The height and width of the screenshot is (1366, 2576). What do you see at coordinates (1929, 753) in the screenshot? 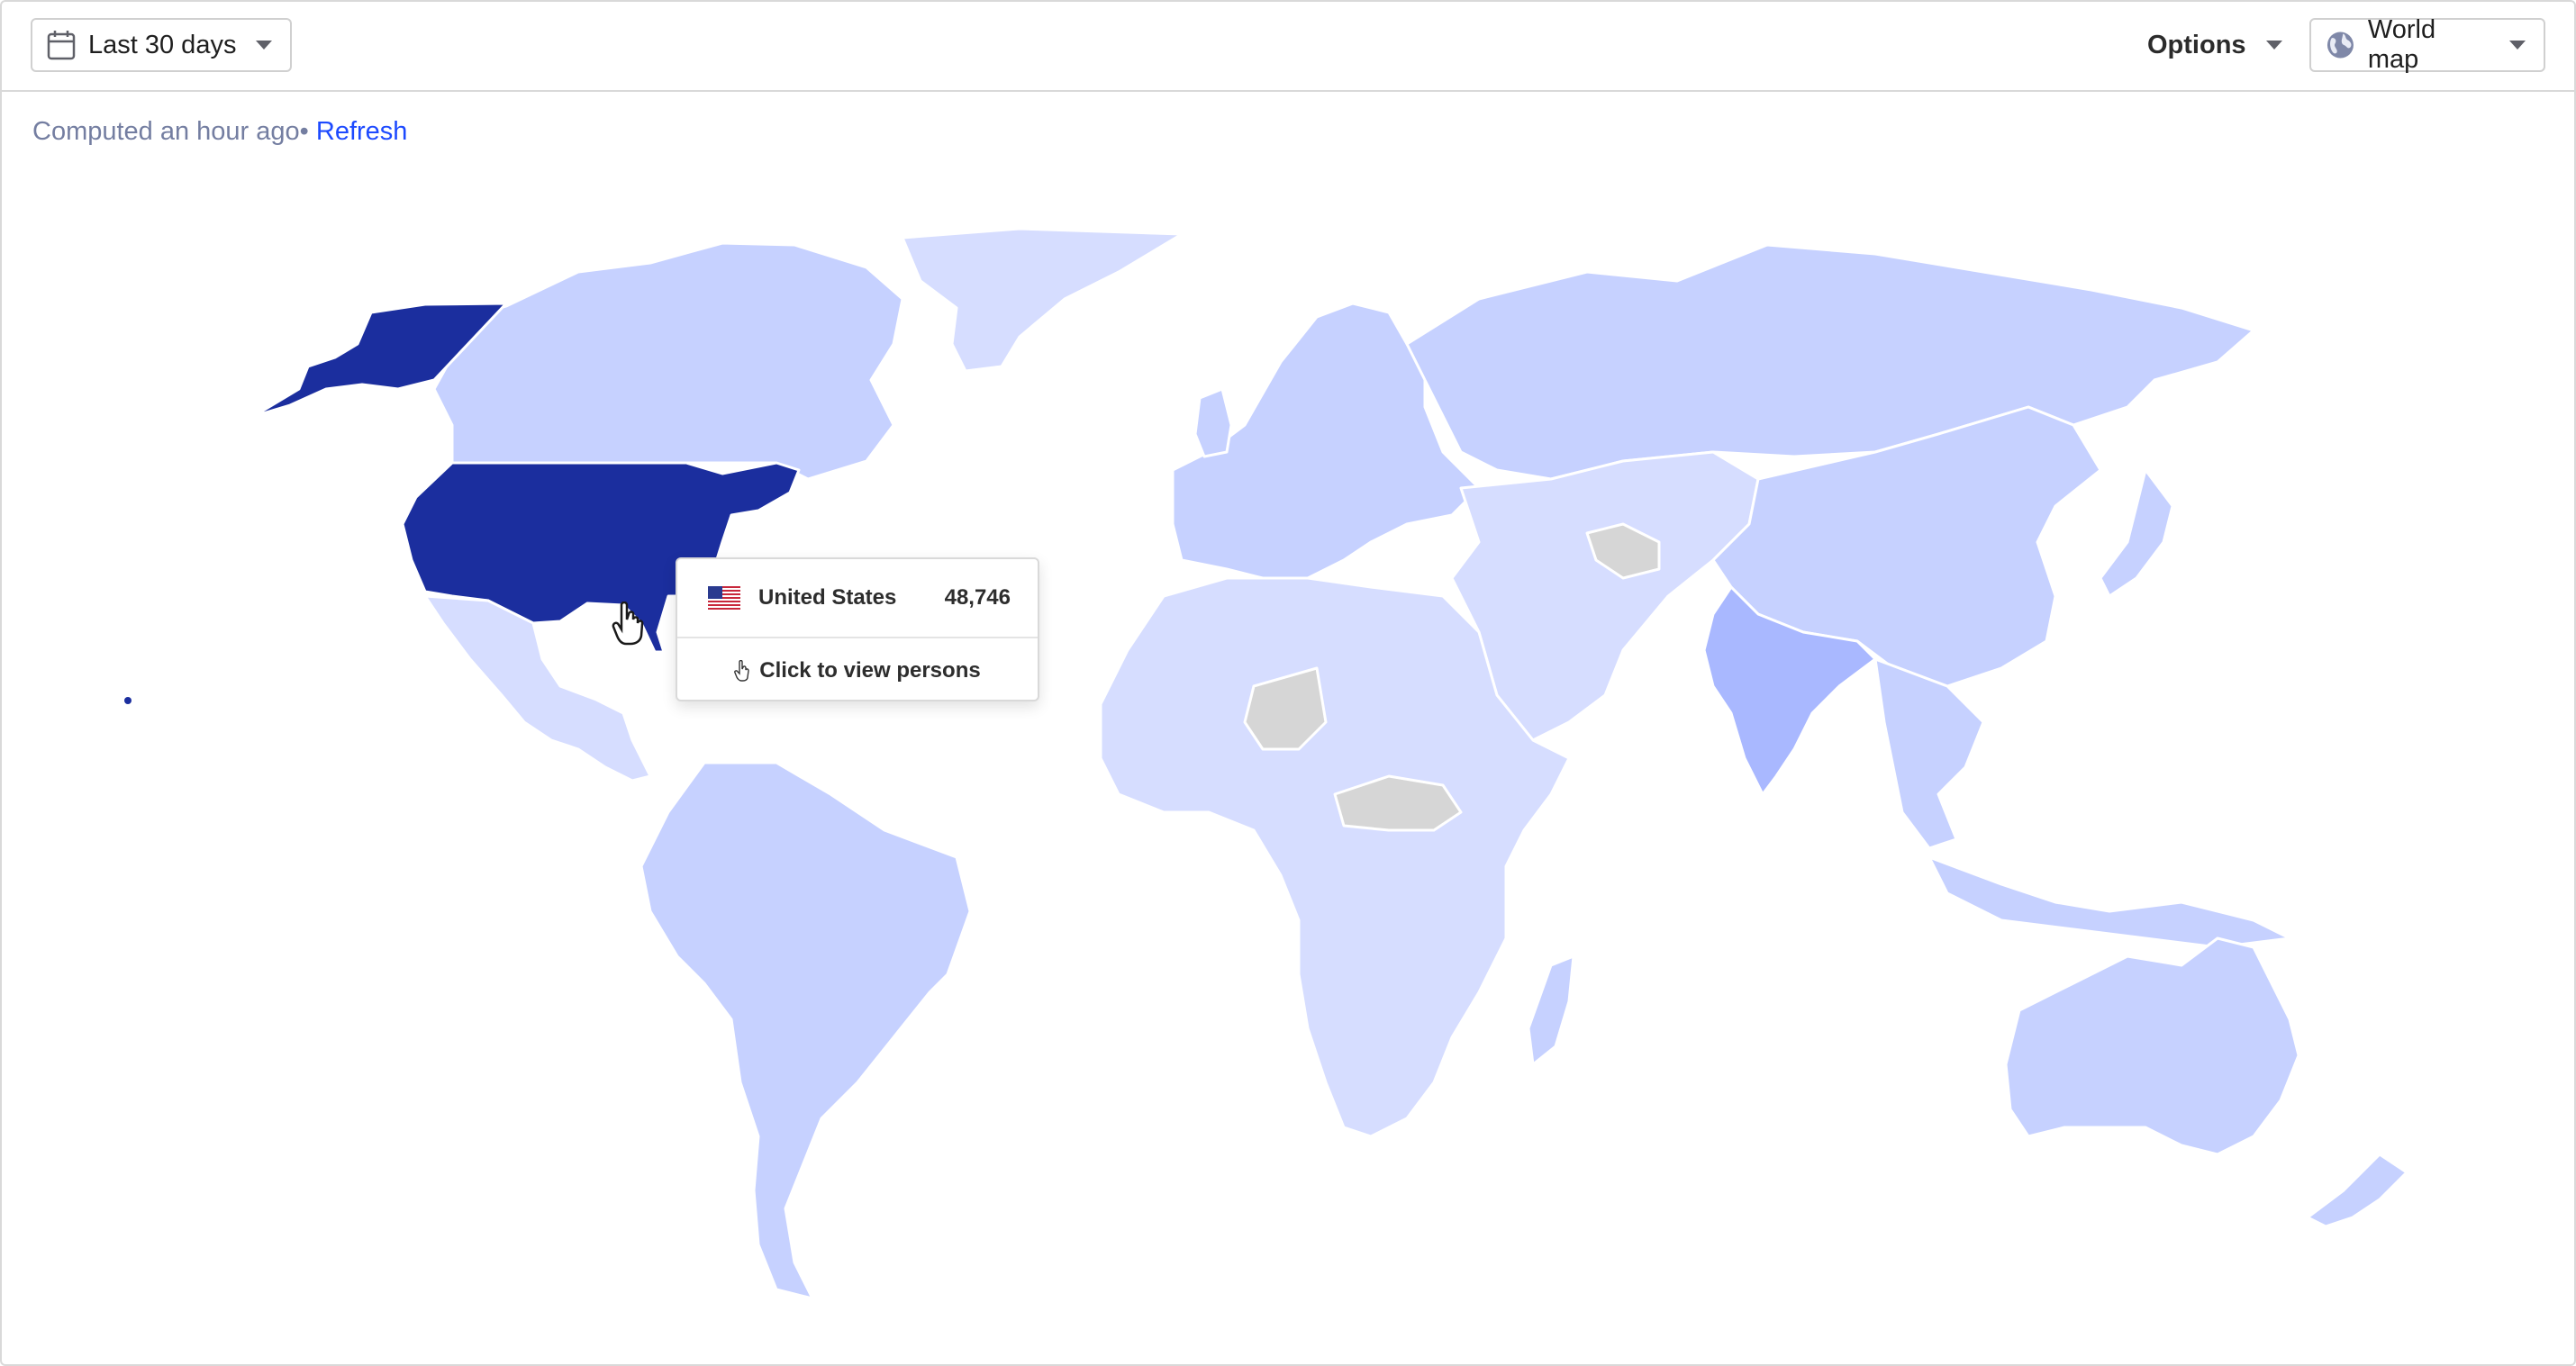
I see `country-southeast-asia` at bounding box center [1929, 753].